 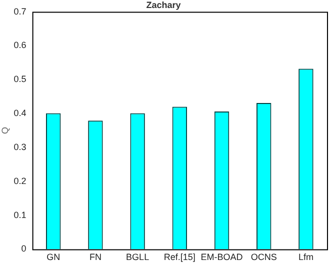 I want to click on y-axis-title: Q, so click(x=5, y=130).